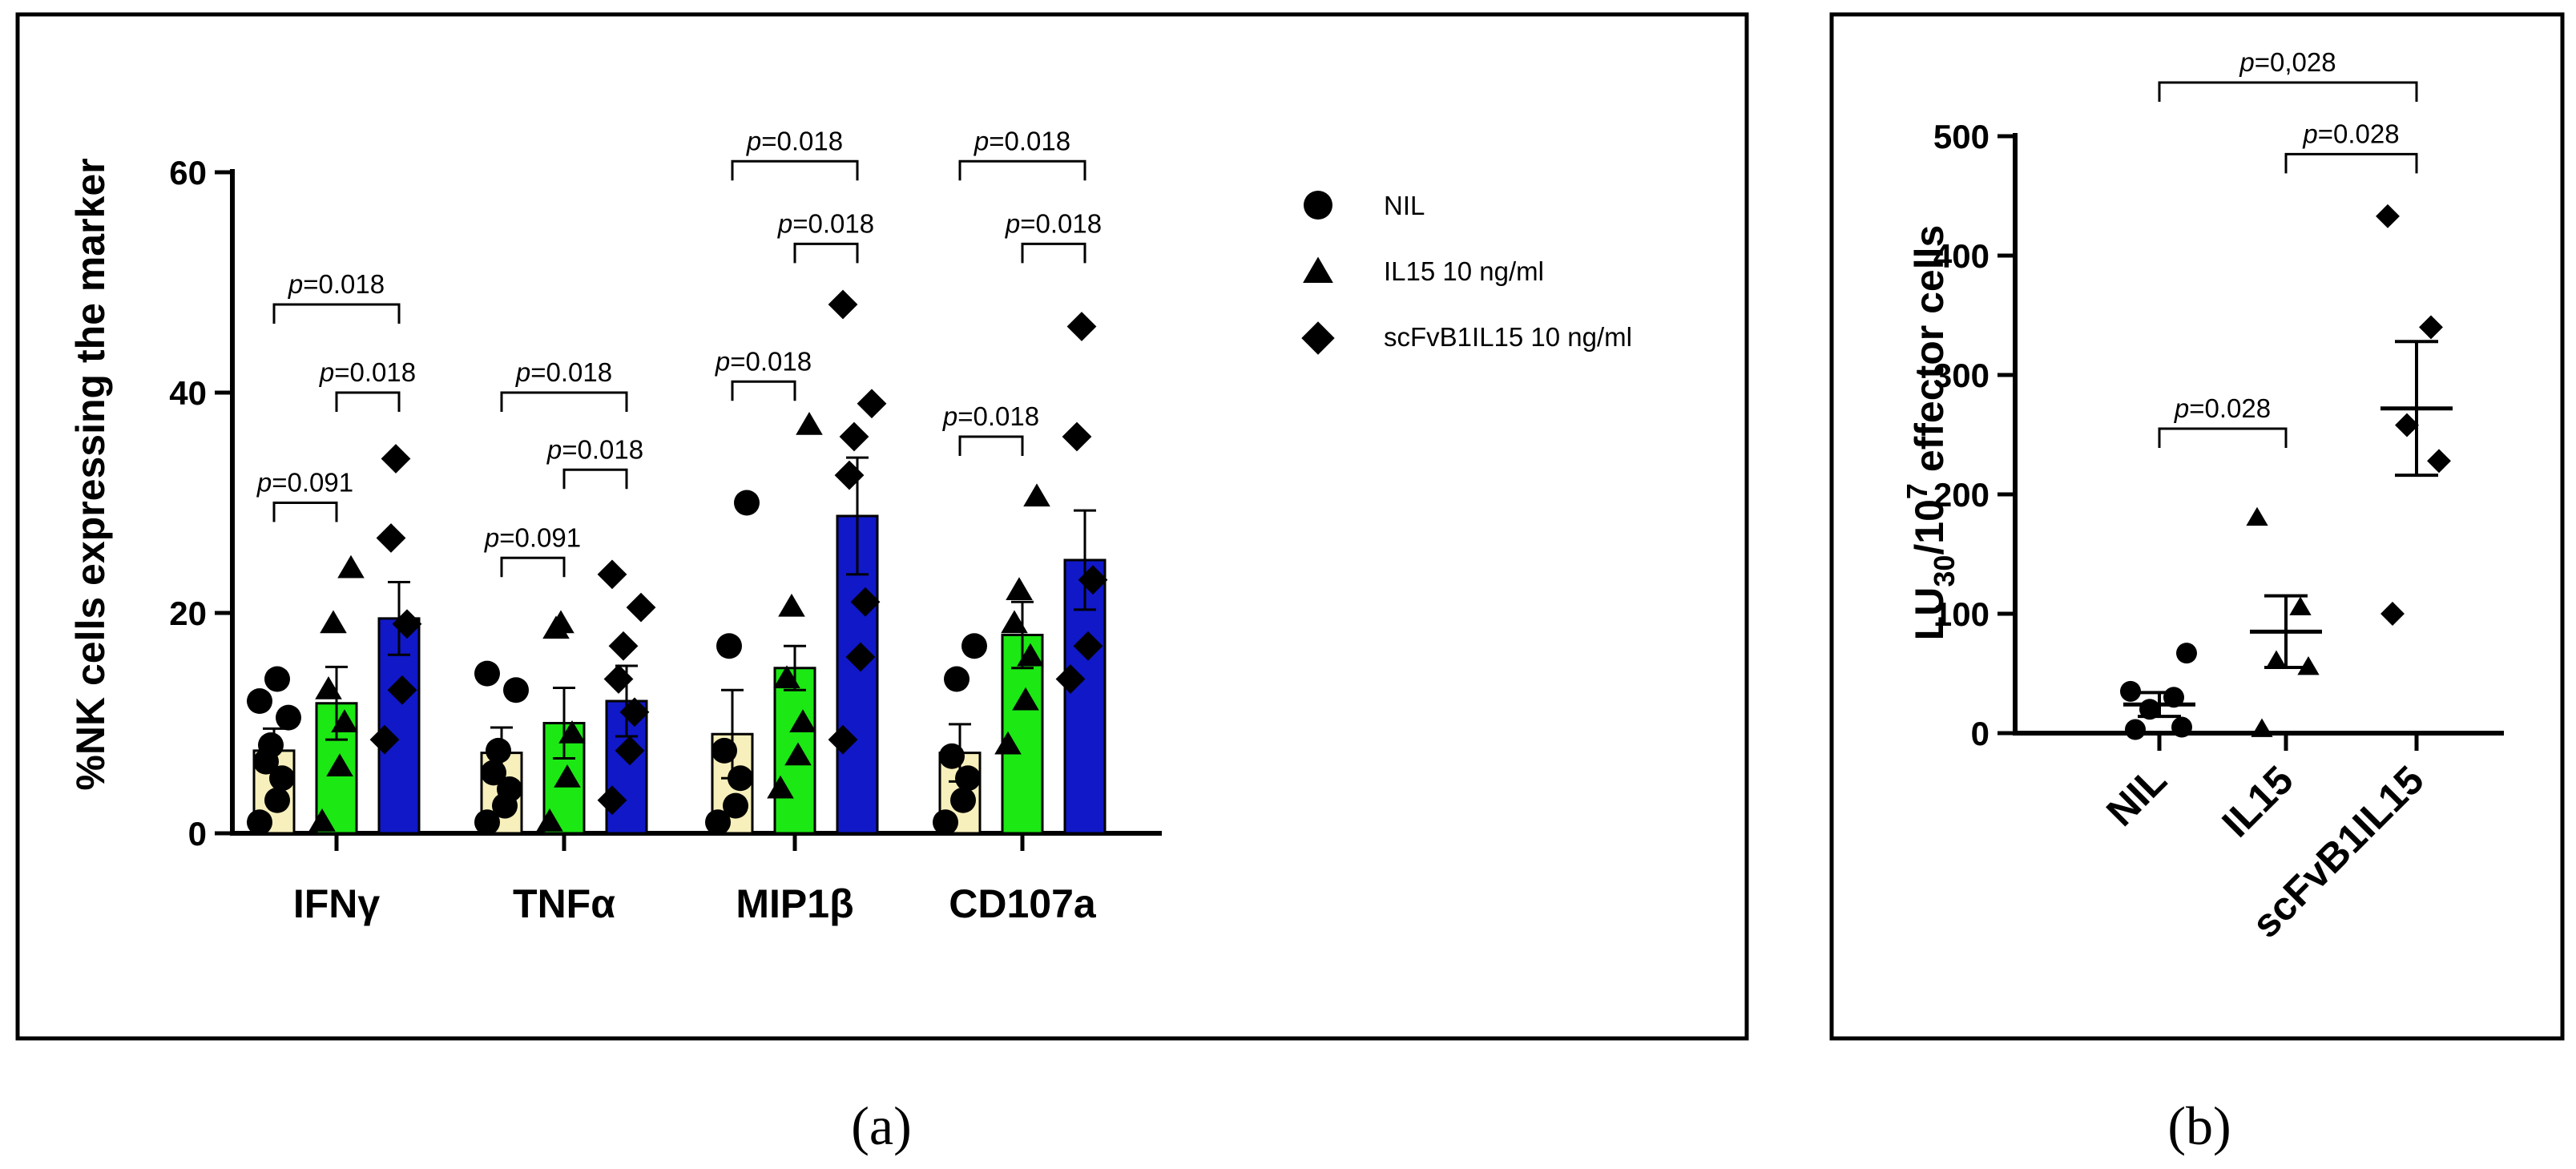 Image resolution: width=2576 pixels, height=1169 pixels. Describe the element at coordinates (2223, 421) in the screenshot. I see `panel-b-significance: p=0.028` at that location.